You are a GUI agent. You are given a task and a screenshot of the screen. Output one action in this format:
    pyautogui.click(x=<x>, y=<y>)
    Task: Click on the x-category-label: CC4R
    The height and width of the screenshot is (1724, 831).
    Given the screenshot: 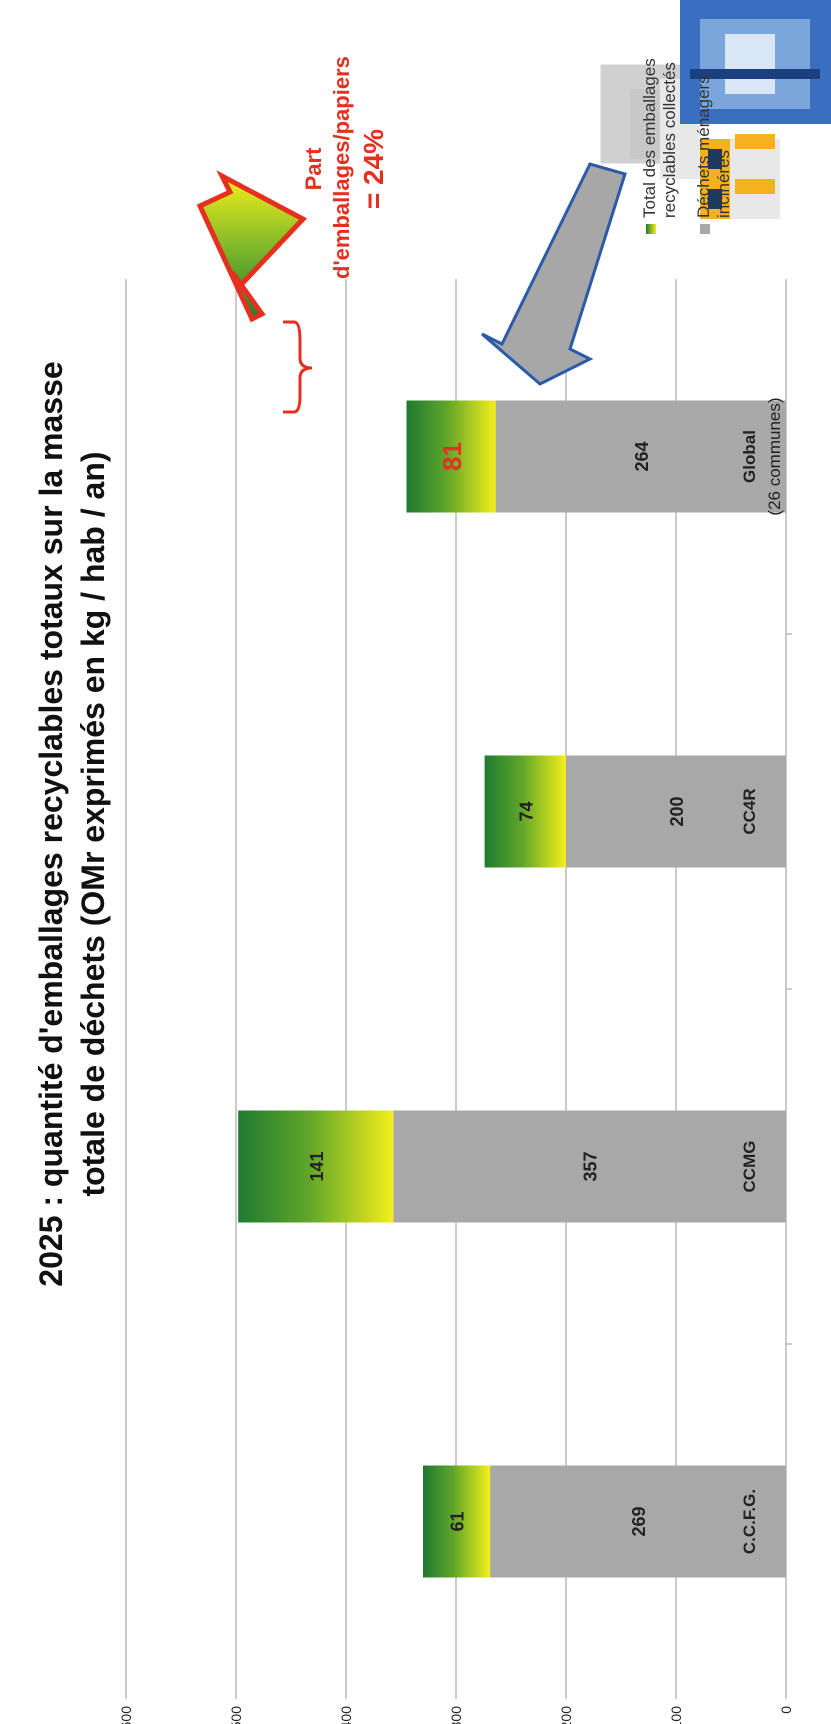 What is the action you would take?
    pyautogui.click(x=749, y=811)
    